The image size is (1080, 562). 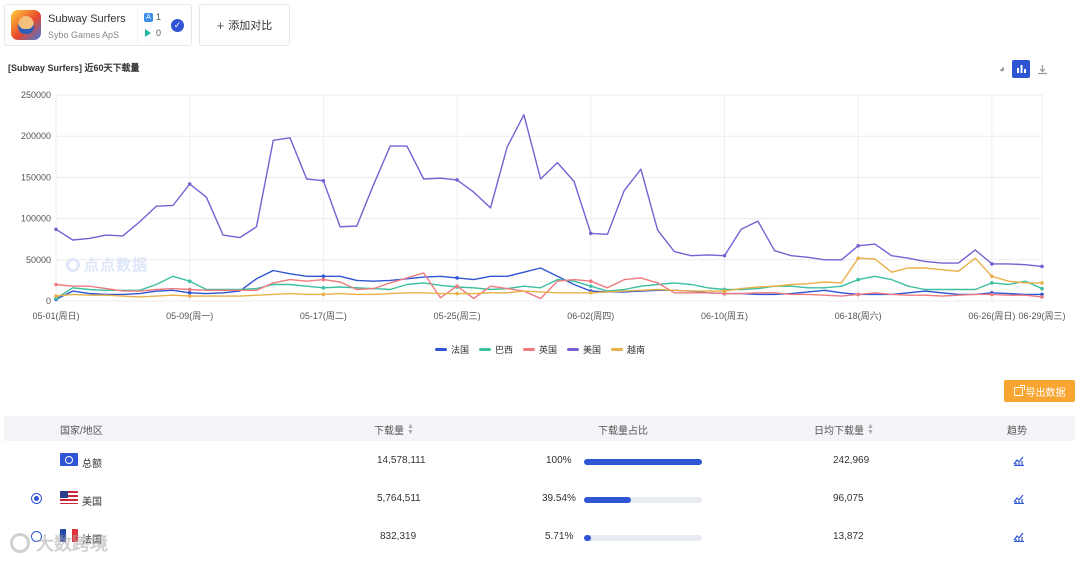 I want to click on daily-value: 13,872, so click(x=848, y=536).